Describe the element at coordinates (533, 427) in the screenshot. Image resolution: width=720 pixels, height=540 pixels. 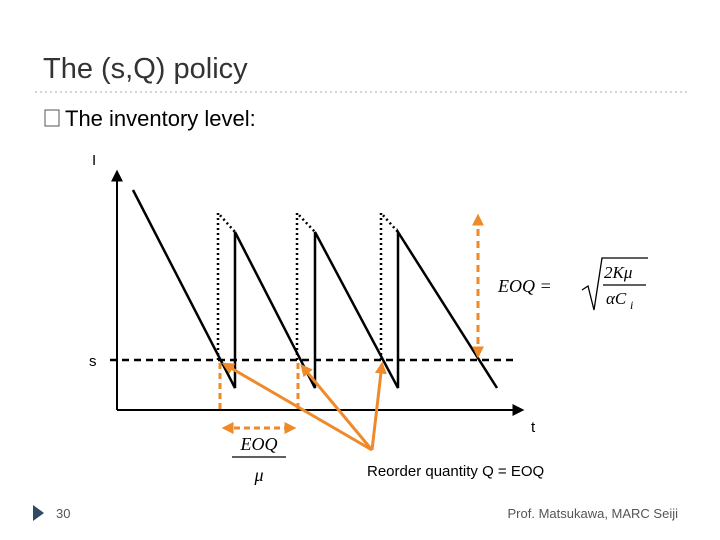
I see `x-axis-label: t` at that location.